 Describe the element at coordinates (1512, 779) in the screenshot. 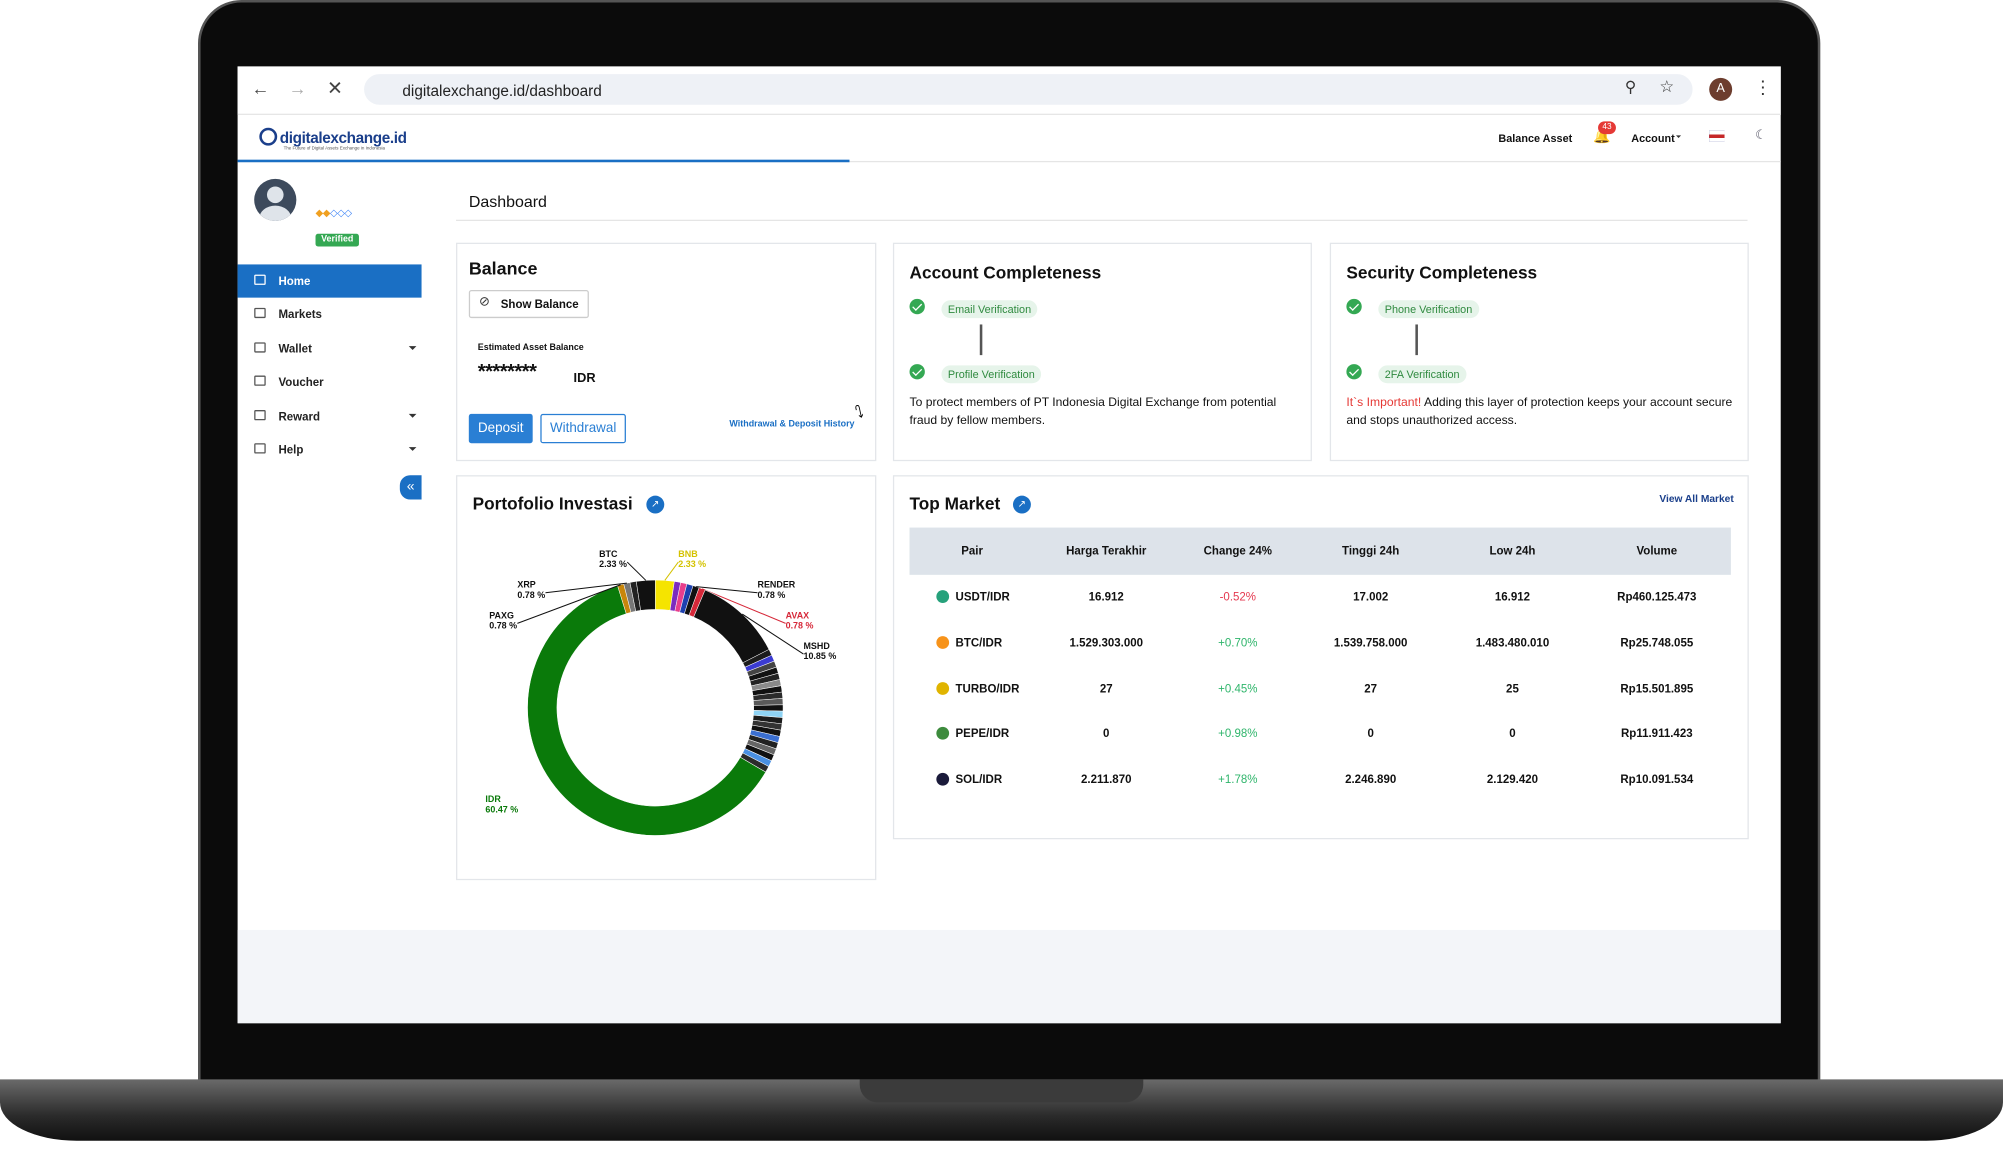

I see `cell: 2.129.420` at that location.